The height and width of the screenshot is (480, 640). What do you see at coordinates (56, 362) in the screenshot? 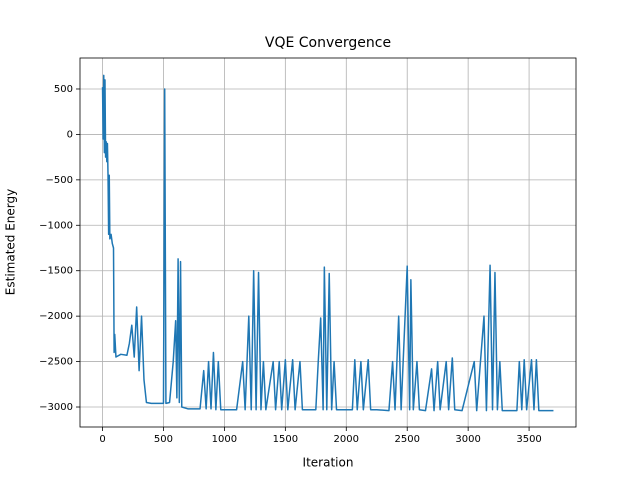
I see `y-tick-label: −2500` at bounding box center [56, 362].